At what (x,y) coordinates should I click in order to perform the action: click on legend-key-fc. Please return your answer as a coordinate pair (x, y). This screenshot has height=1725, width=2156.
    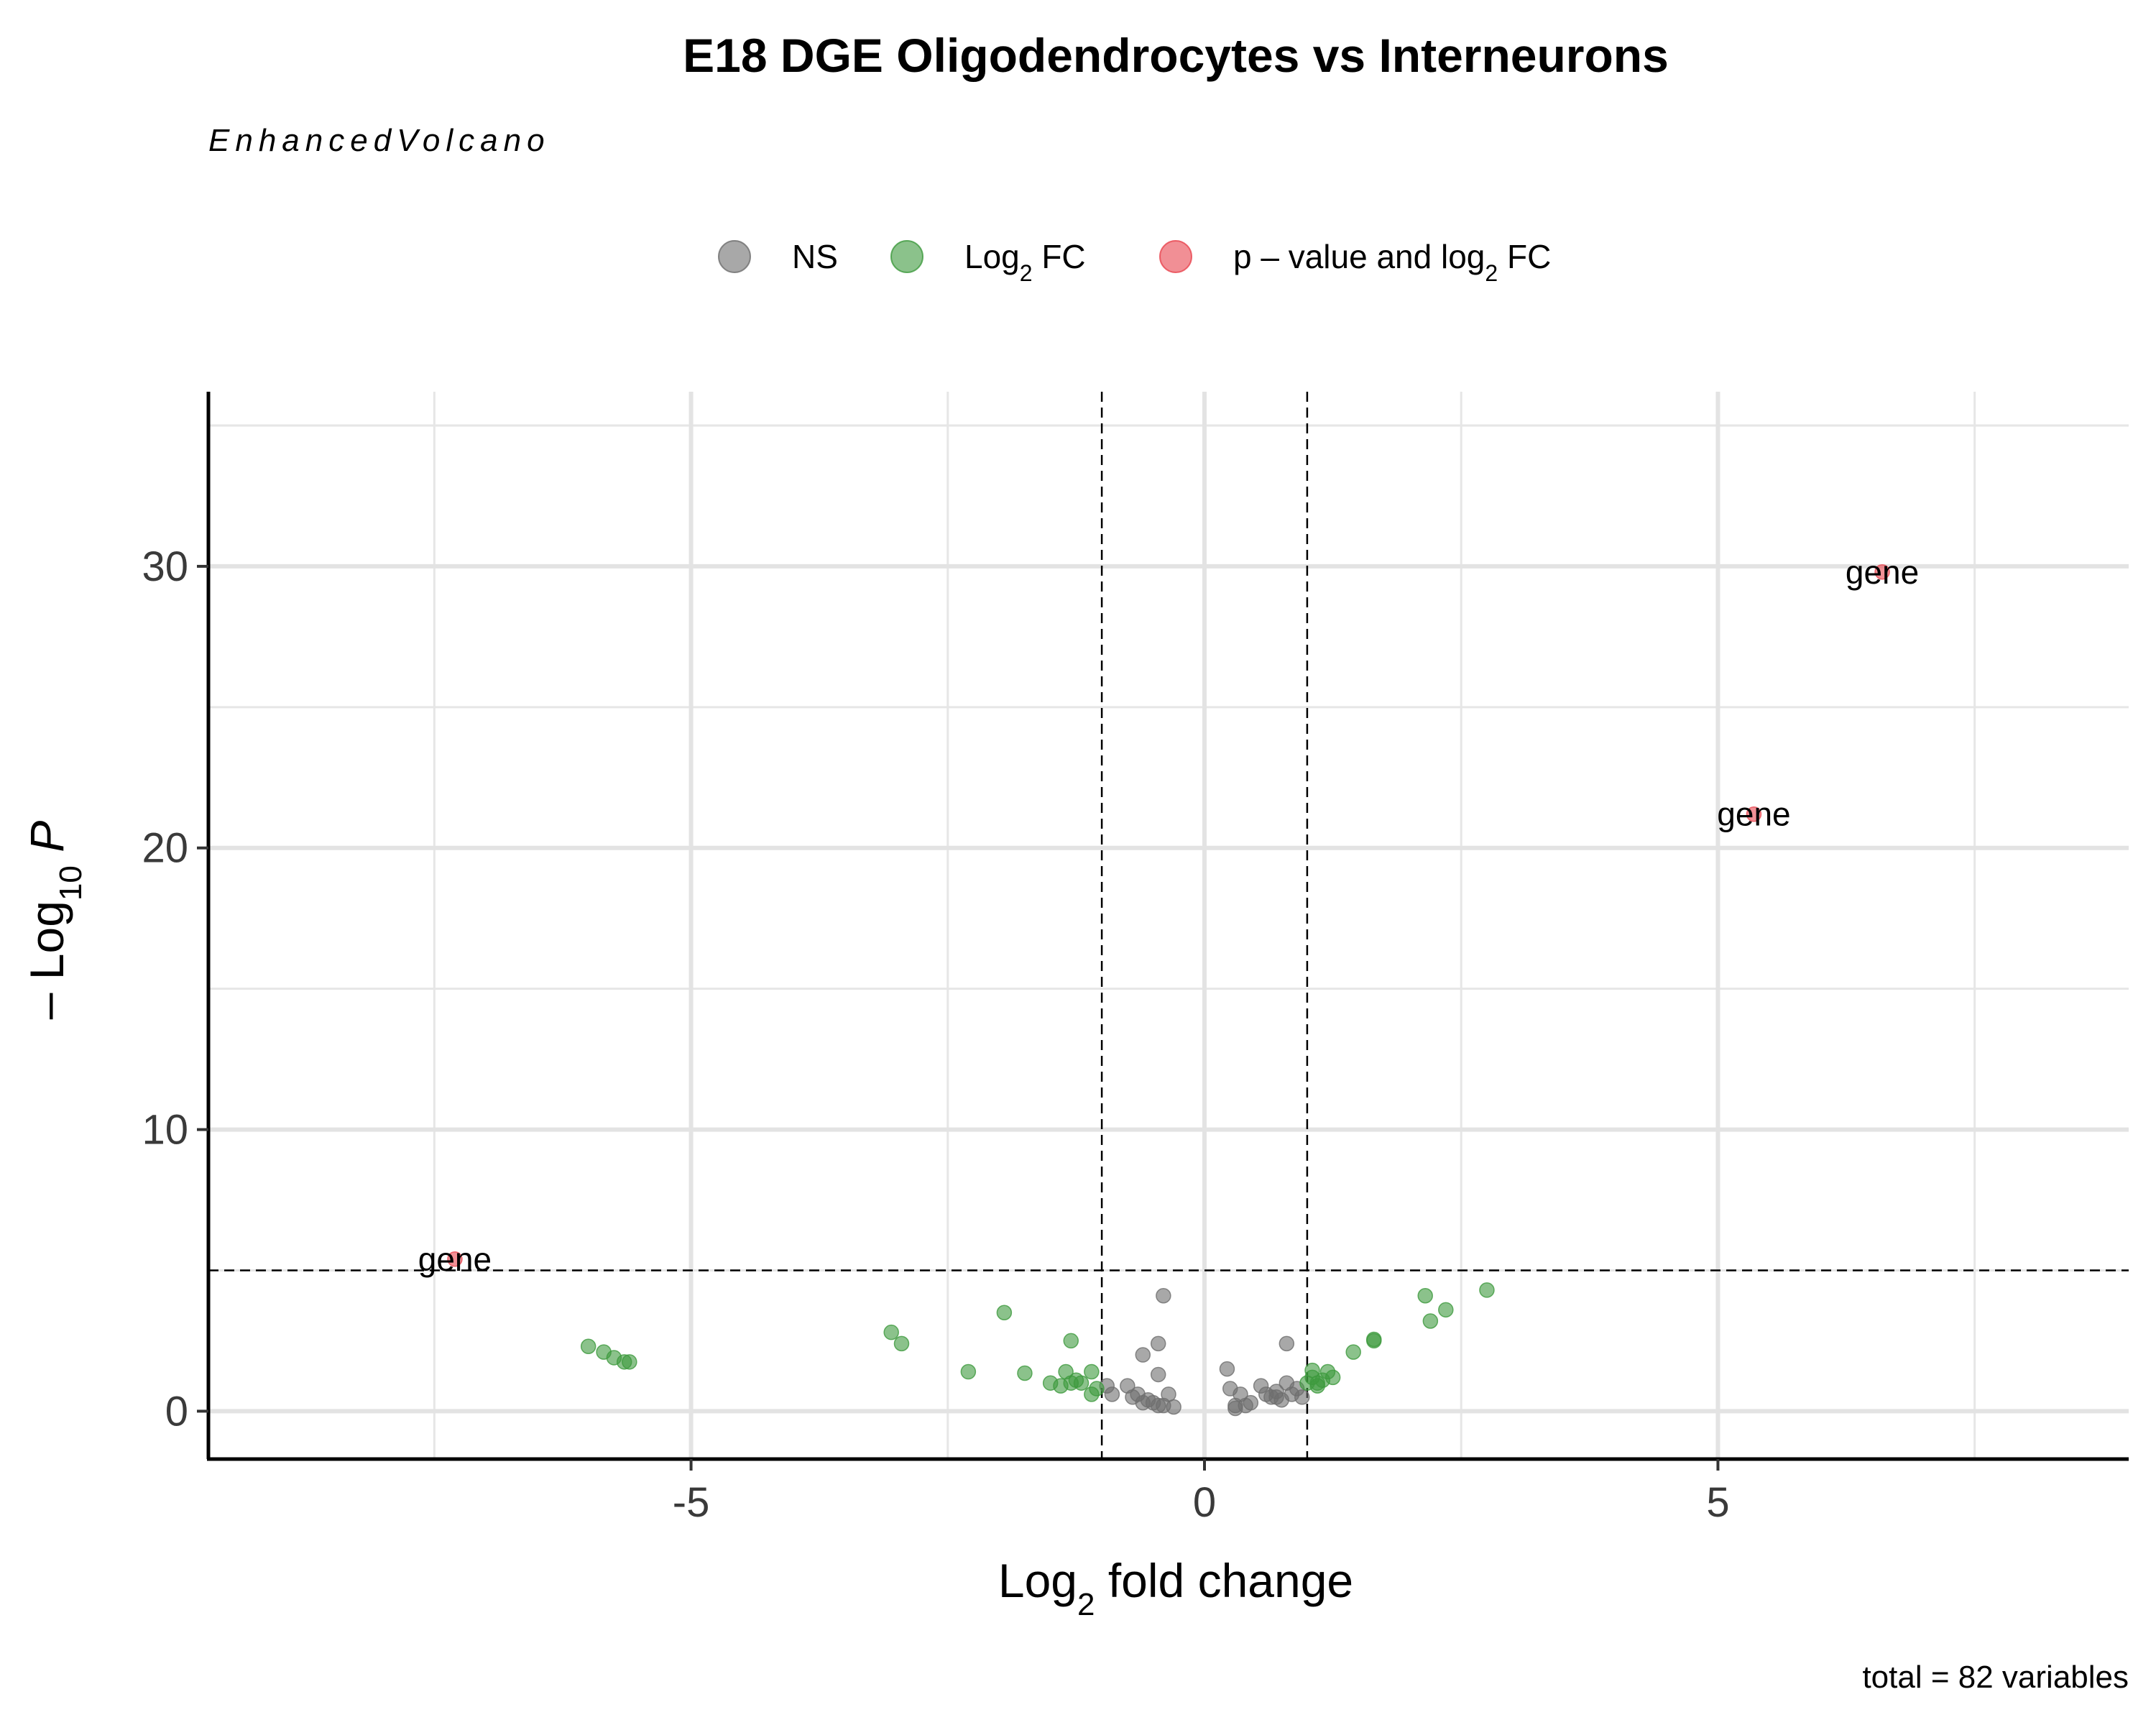
    Looking at the image, I should click on (907, 256).